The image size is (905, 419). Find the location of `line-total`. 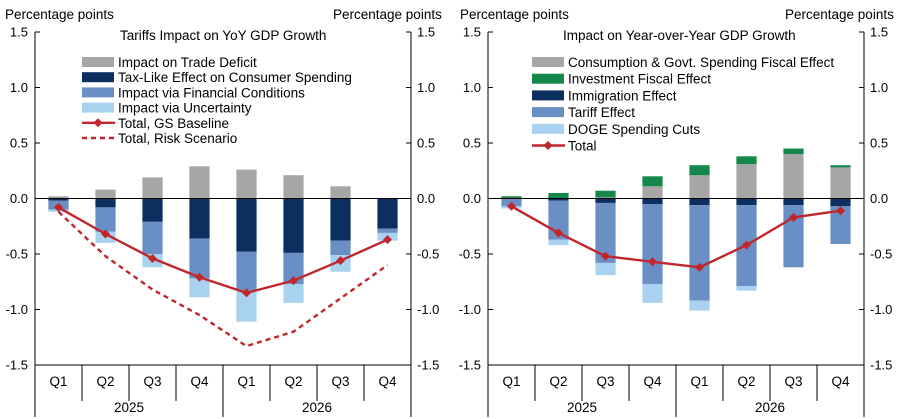

line-total is located at coordinates (675, 237).